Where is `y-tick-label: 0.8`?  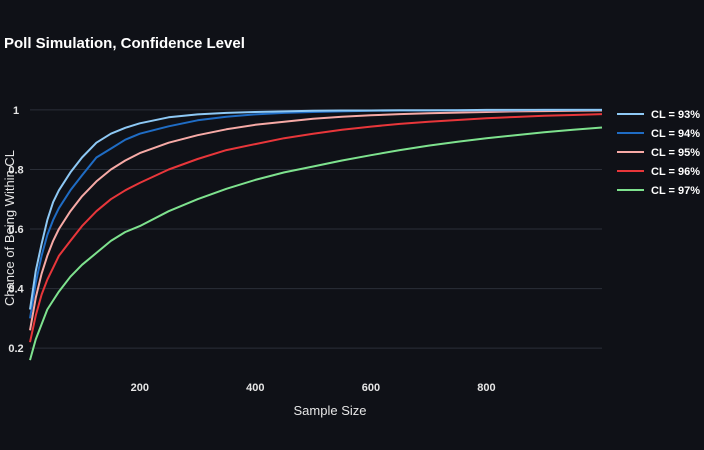
y-tick-label: 0.8 is located at coordinates (15, 170).